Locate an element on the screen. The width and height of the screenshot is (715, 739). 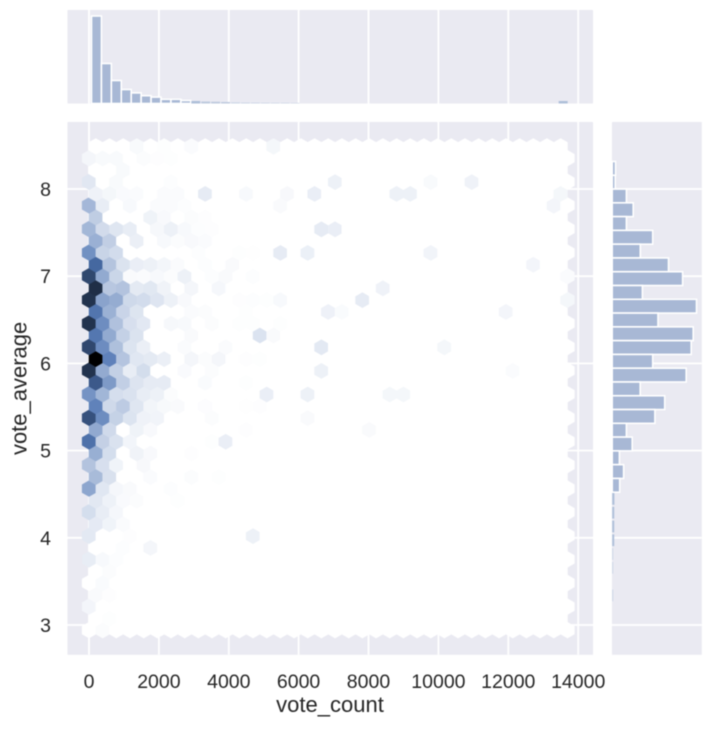
svg-text: 3 is located at coordinates (45, 626).